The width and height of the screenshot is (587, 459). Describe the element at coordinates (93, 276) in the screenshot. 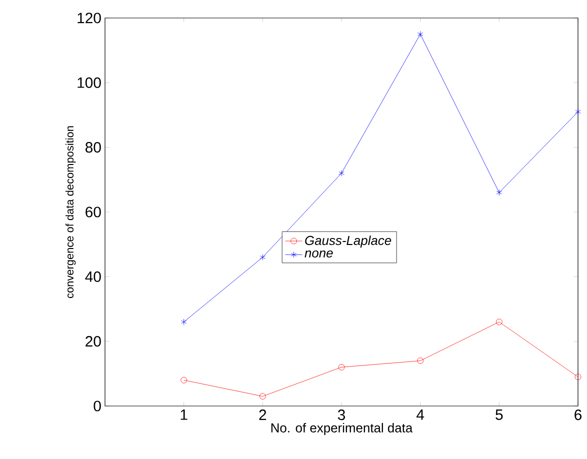

I see `y-tick-label: 40` at that location.